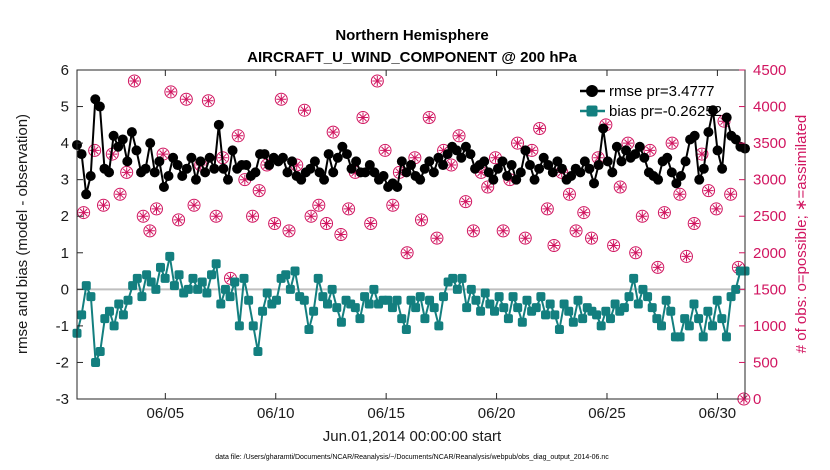  Describe the element at coordinates (769, 70) in the screenshot. I see `y-tick-label-right: 4500` at that location.